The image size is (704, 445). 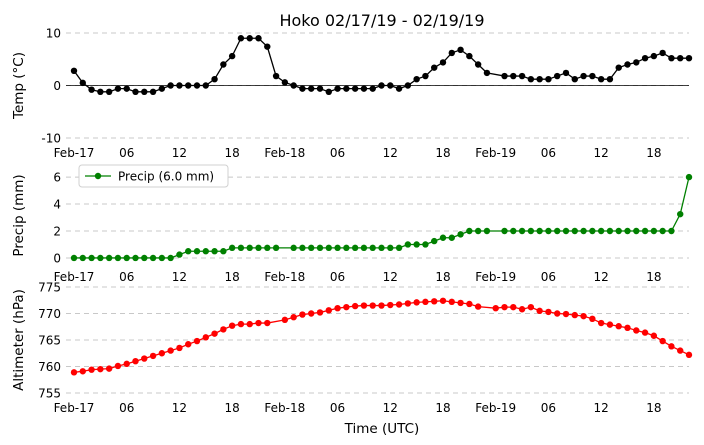 What do you see at coordinates (284, 408) in the screenshot?
I see `x-tick-label: Feb-18` at bounding box center [284, 408].